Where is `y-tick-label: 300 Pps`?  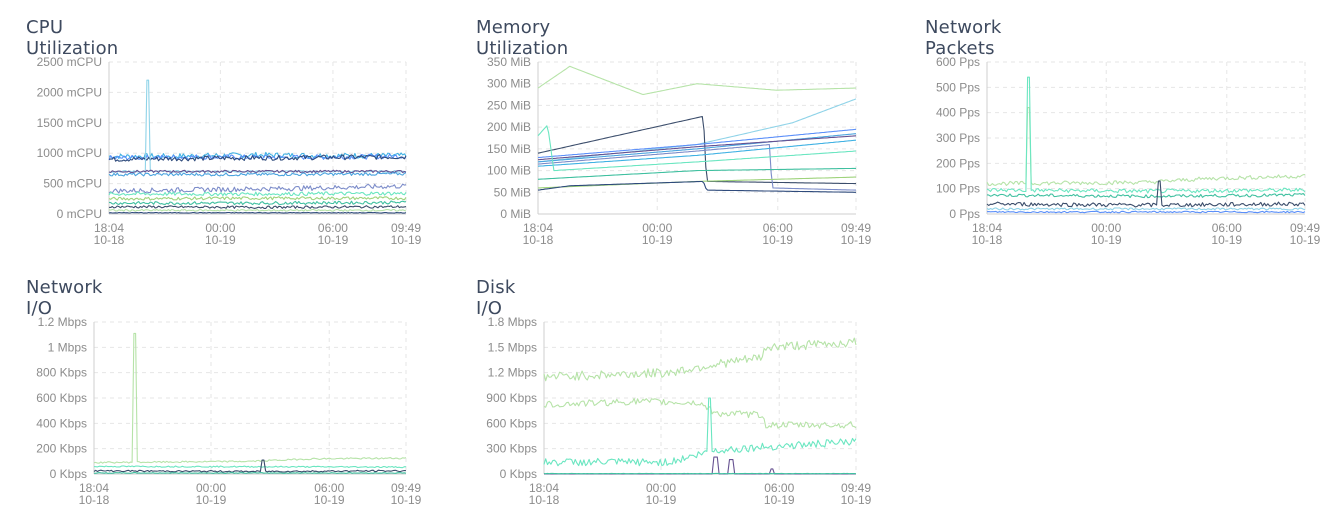
y-tick-label: 300 Pps is located at coordinates (958, 138).